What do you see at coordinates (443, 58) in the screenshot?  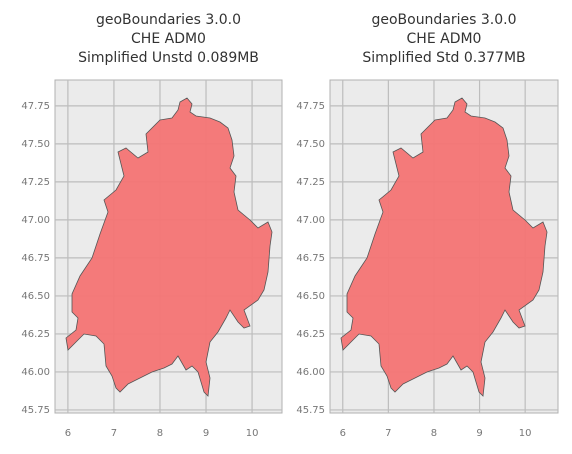 I see `chart-title: Simplified Std 0.377MB` at bounding box center [443, 58].